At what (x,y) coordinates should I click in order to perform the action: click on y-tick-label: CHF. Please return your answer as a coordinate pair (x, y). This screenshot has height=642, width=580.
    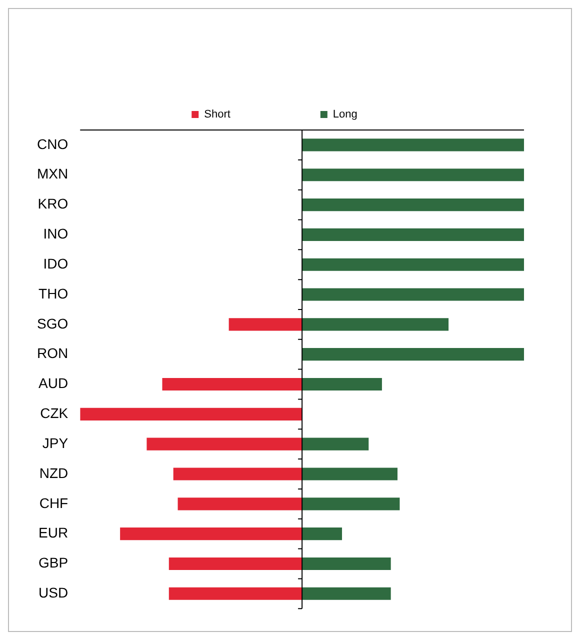
    Looking at the image, I should click on (53, 502).